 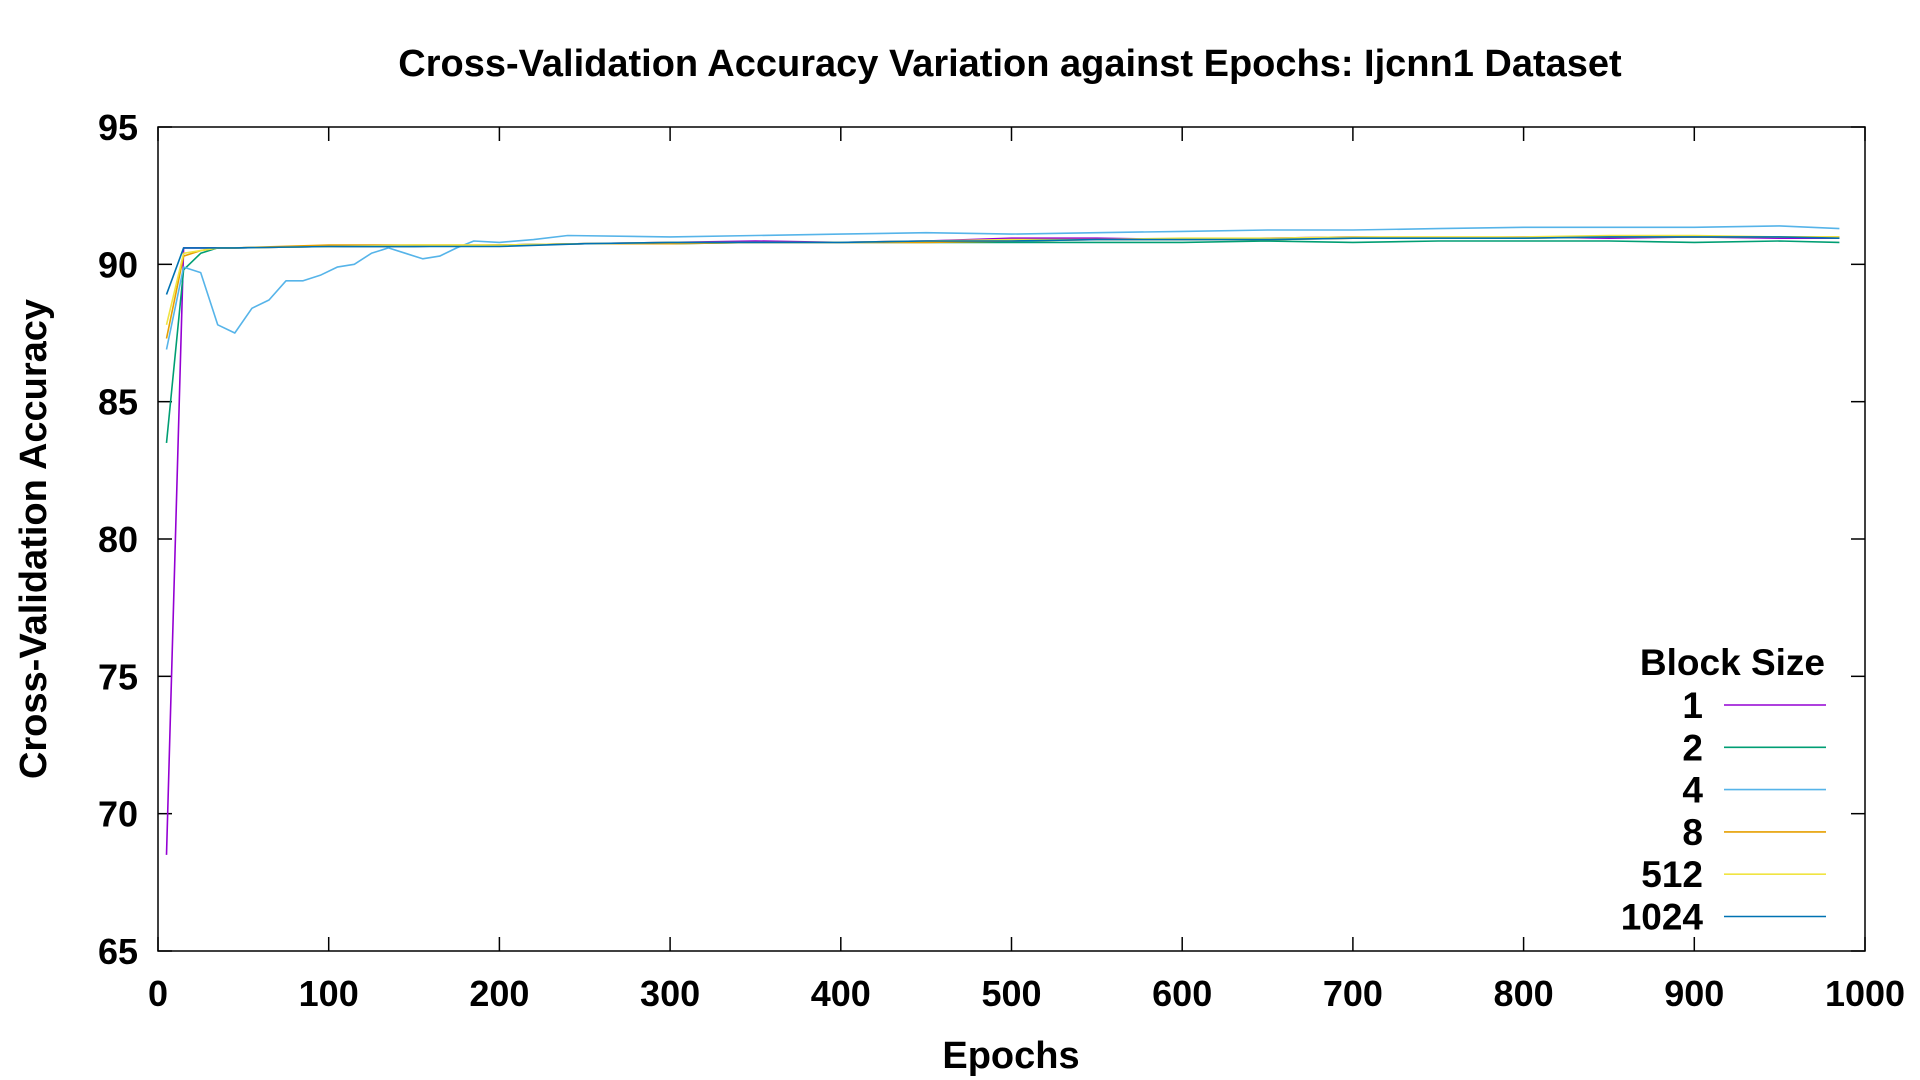 I want to click on x-tick-label: 100, so click(x=329, y=993).